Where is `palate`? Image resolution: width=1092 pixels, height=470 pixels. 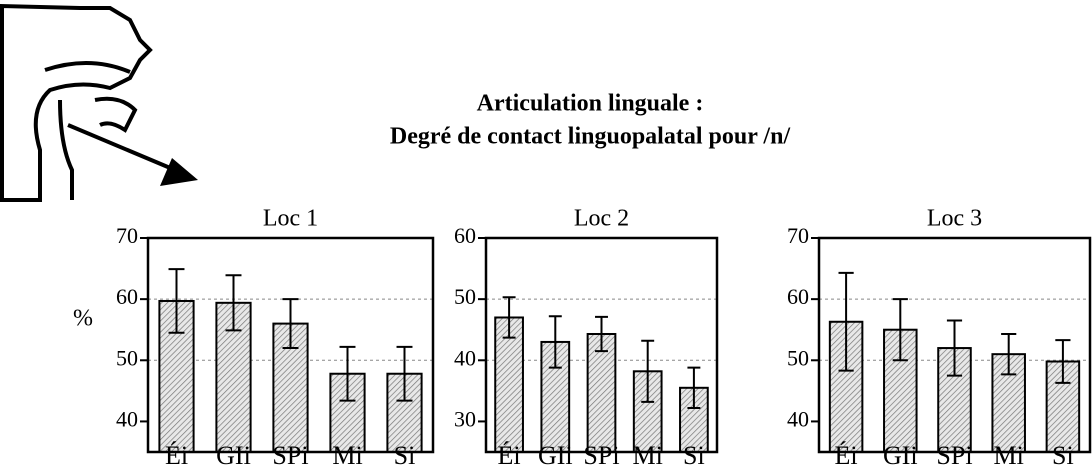 palate is located at coordinates (87, 67).